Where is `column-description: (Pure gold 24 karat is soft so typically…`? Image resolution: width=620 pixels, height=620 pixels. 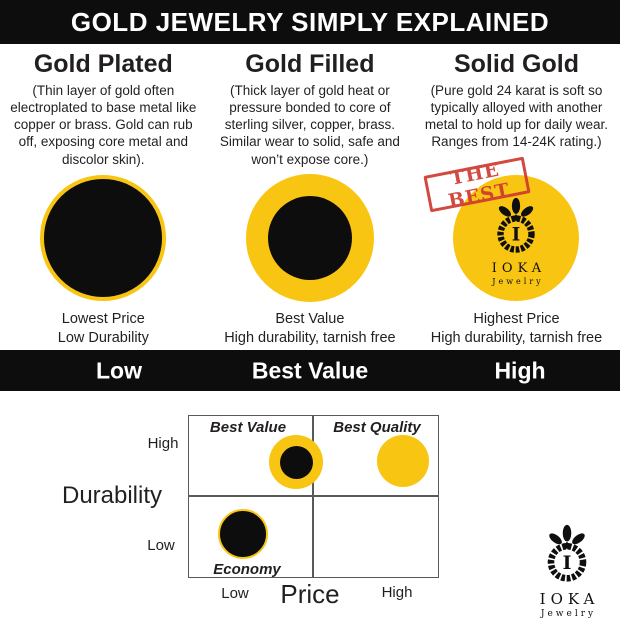 column-description: (Pure gold 24 karat is soft so typically… is located at coordinates (516, 116).